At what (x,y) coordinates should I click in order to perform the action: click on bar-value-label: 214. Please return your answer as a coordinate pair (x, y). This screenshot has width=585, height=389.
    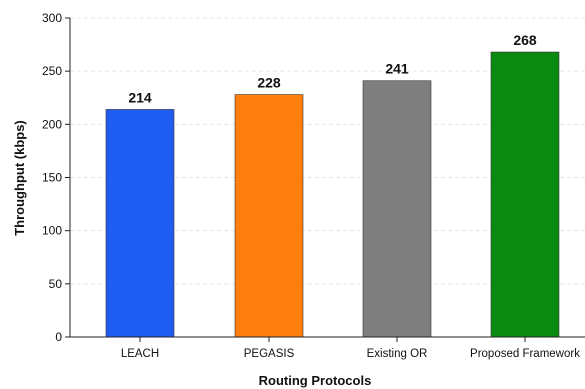
    Looking at the image, I should click on (140, 97).